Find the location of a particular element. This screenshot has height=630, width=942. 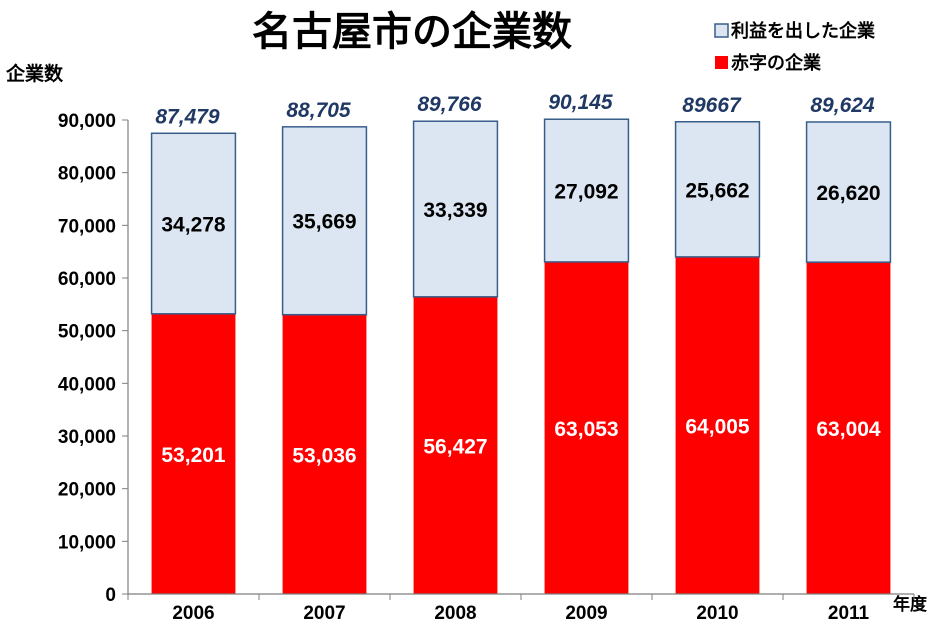

bar-profit-2011 is located at coordinates (848, 192).